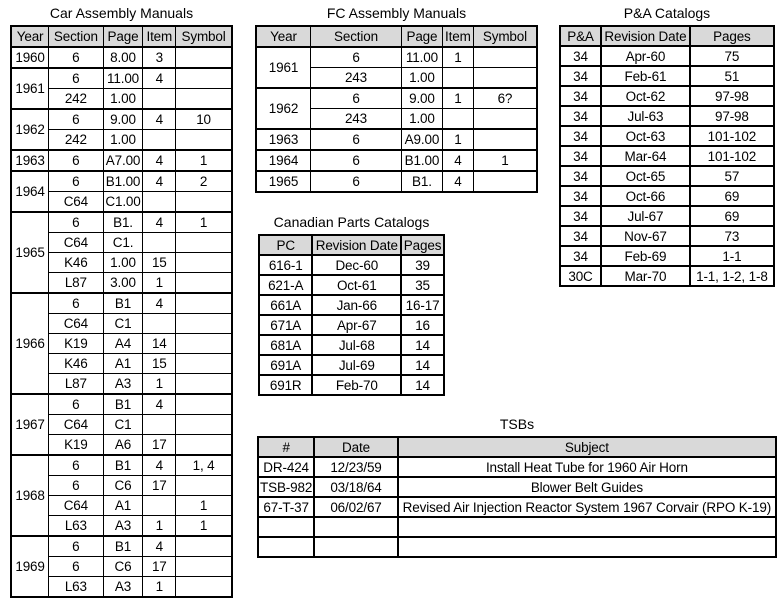 The height and width of the screenshot is (604, 780). I want to click on table-row: 1963 6 A7.00 4 1, so click(121, 160).